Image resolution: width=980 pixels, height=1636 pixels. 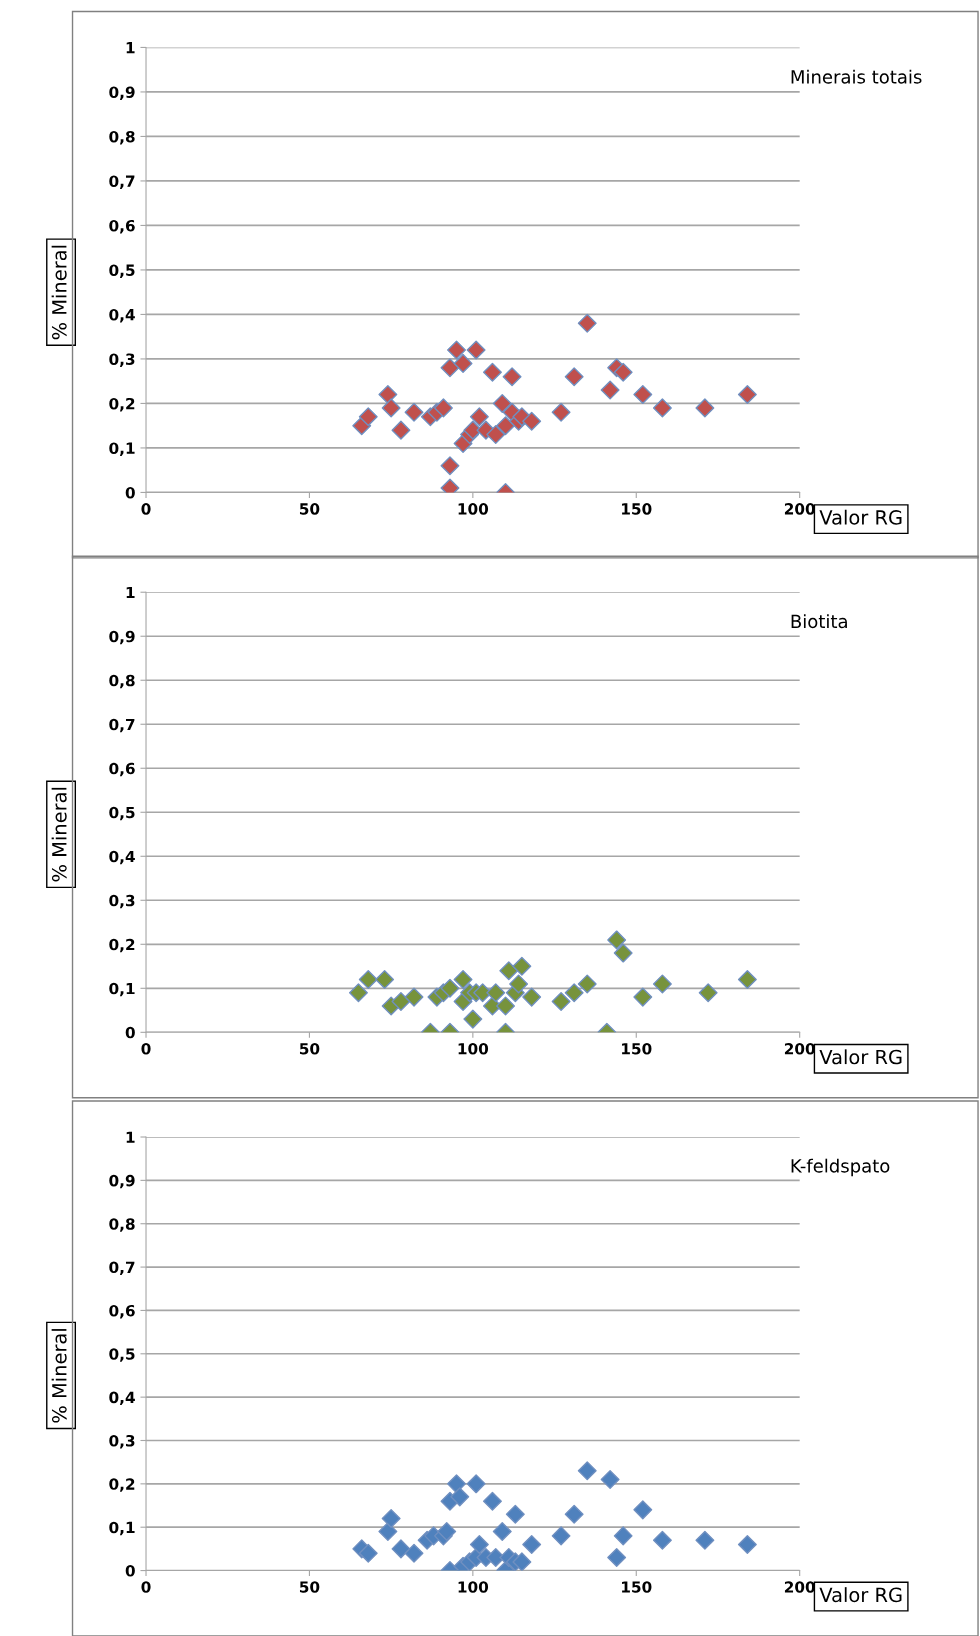 I want to click on text: Biotita, so click(x=819, y=621).